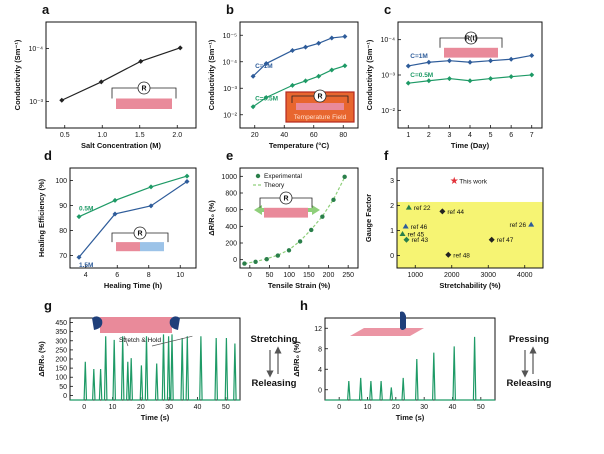 This screenshot has width=604, height=454. I want to click on y-tick-label: 800, so click(231, 194).